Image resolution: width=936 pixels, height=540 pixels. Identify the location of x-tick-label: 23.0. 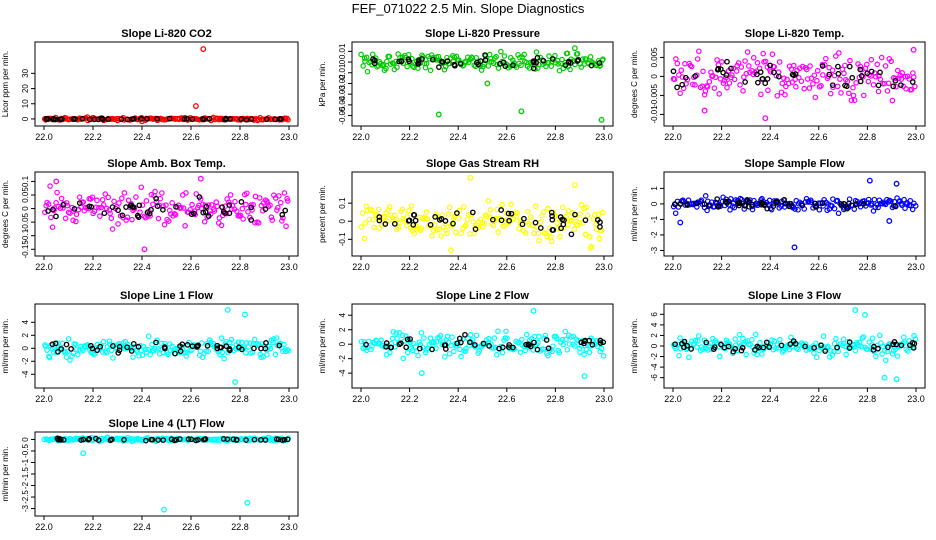
(604, 267).